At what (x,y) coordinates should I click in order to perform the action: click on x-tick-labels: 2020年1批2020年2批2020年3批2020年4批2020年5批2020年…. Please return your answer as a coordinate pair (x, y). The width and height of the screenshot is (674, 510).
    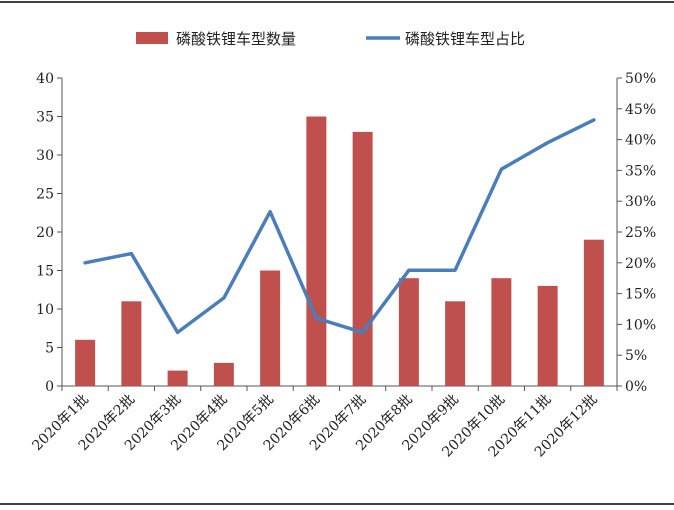
    Looking at the image, I should click on (314, 426).